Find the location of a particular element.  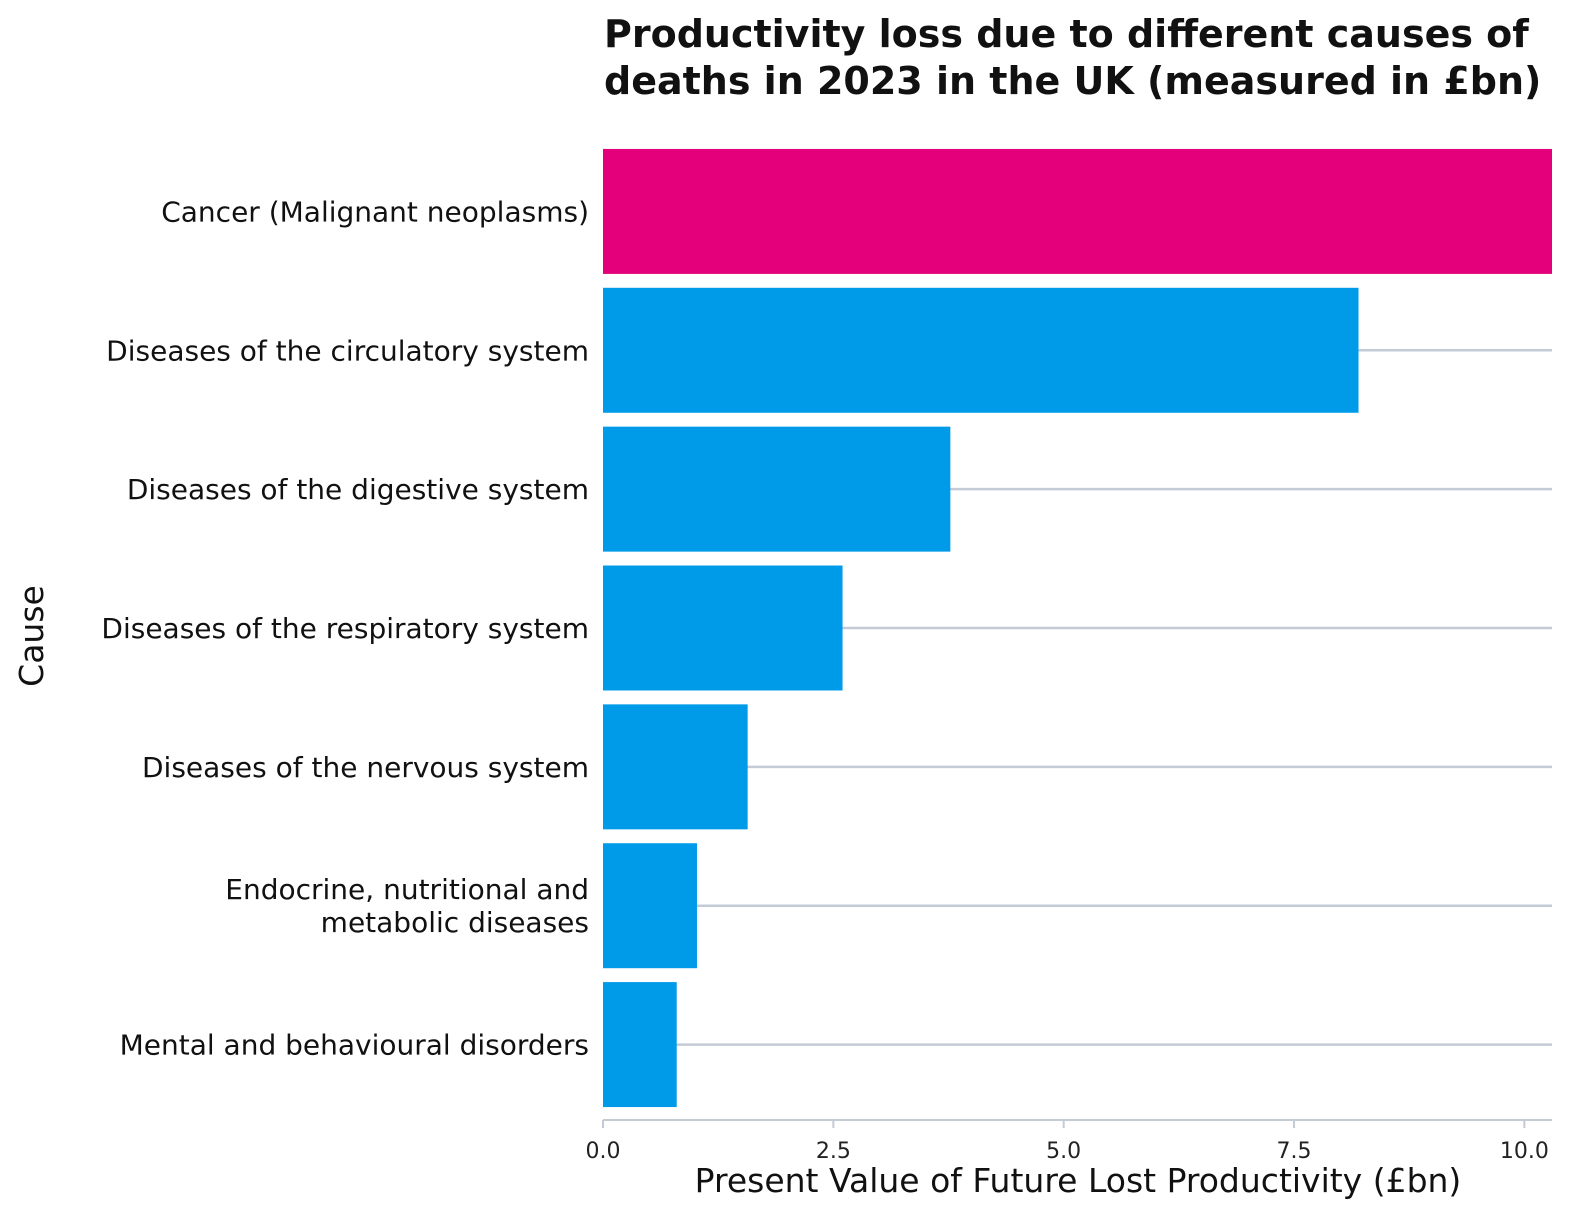

y-axis-title: Cause is located at coordinates (31, 636).